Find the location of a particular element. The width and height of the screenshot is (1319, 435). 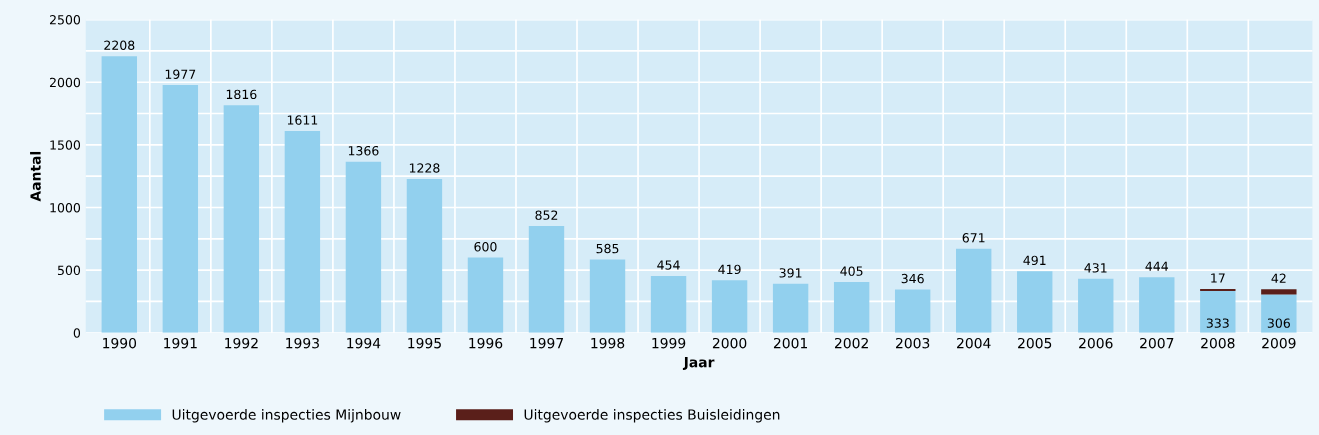

data-label: 1611 is located at coordinates (302, 120).